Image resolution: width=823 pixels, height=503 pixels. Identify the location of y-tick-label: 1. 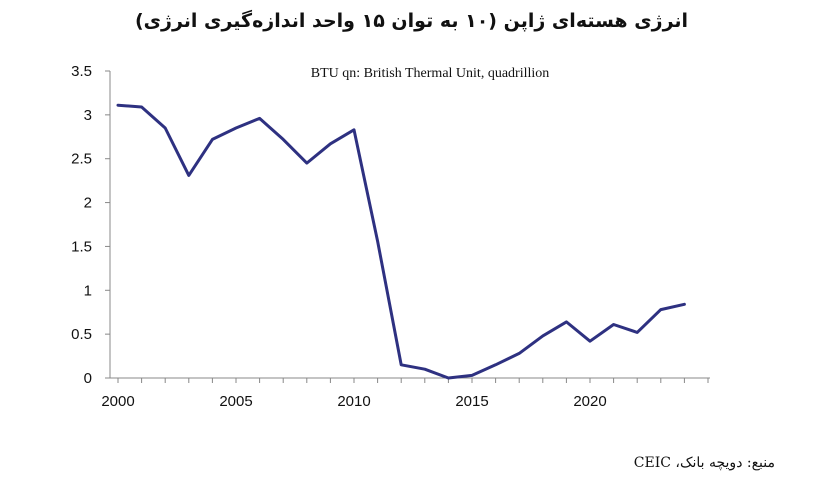
(88, 290).